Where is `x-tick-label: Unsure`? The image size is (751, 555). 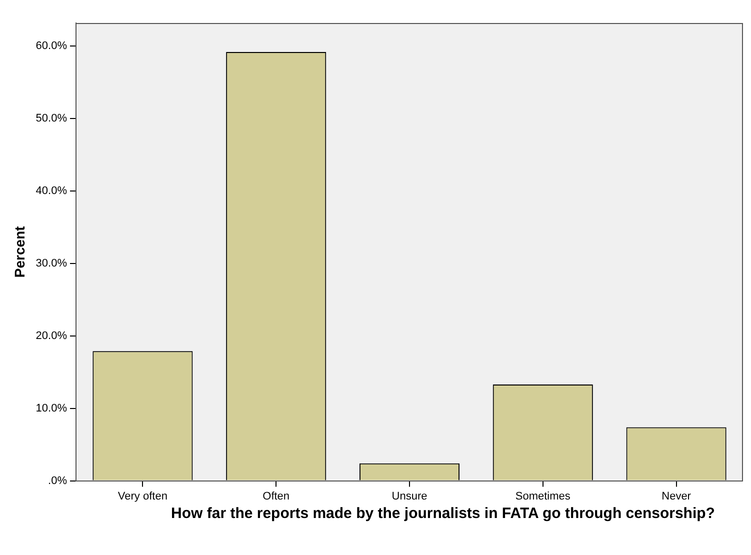 x-tick-label: Unsure is located at coordinates (410, 496).